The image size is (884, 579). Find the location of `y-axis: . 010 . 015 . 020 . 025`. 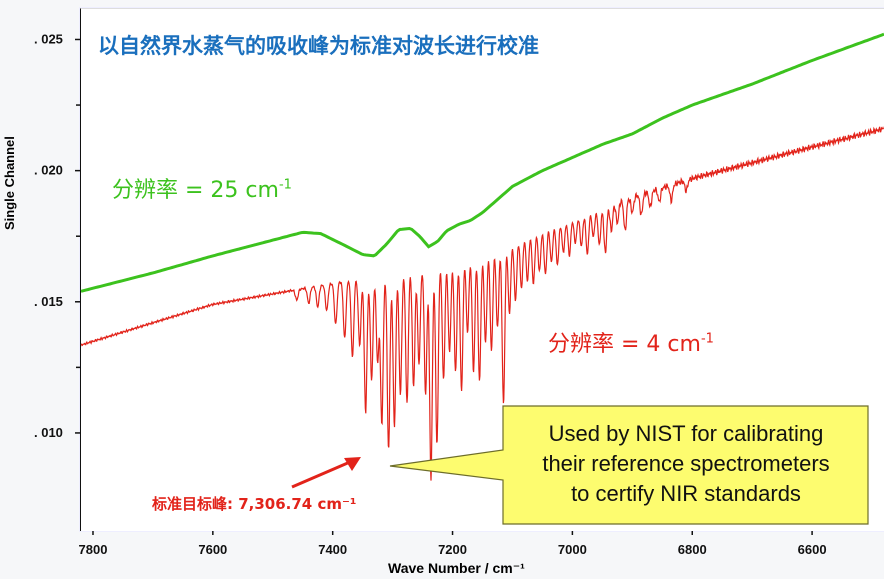

y-axis: . 010 . 015 . 020 . 025 is located at coordinates (57, 235).